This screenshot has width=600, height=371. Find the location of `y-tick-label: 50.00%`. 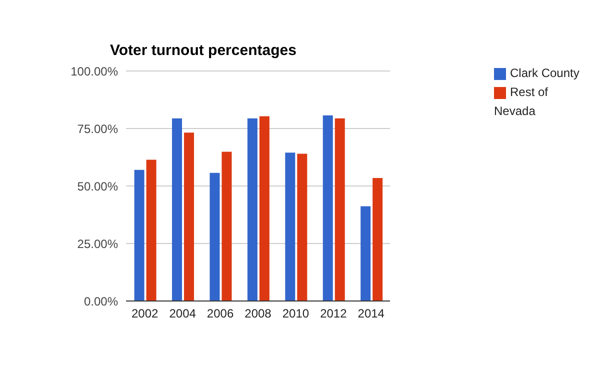

y-tick-label: 50.00% is located at coordinates (97, 186).